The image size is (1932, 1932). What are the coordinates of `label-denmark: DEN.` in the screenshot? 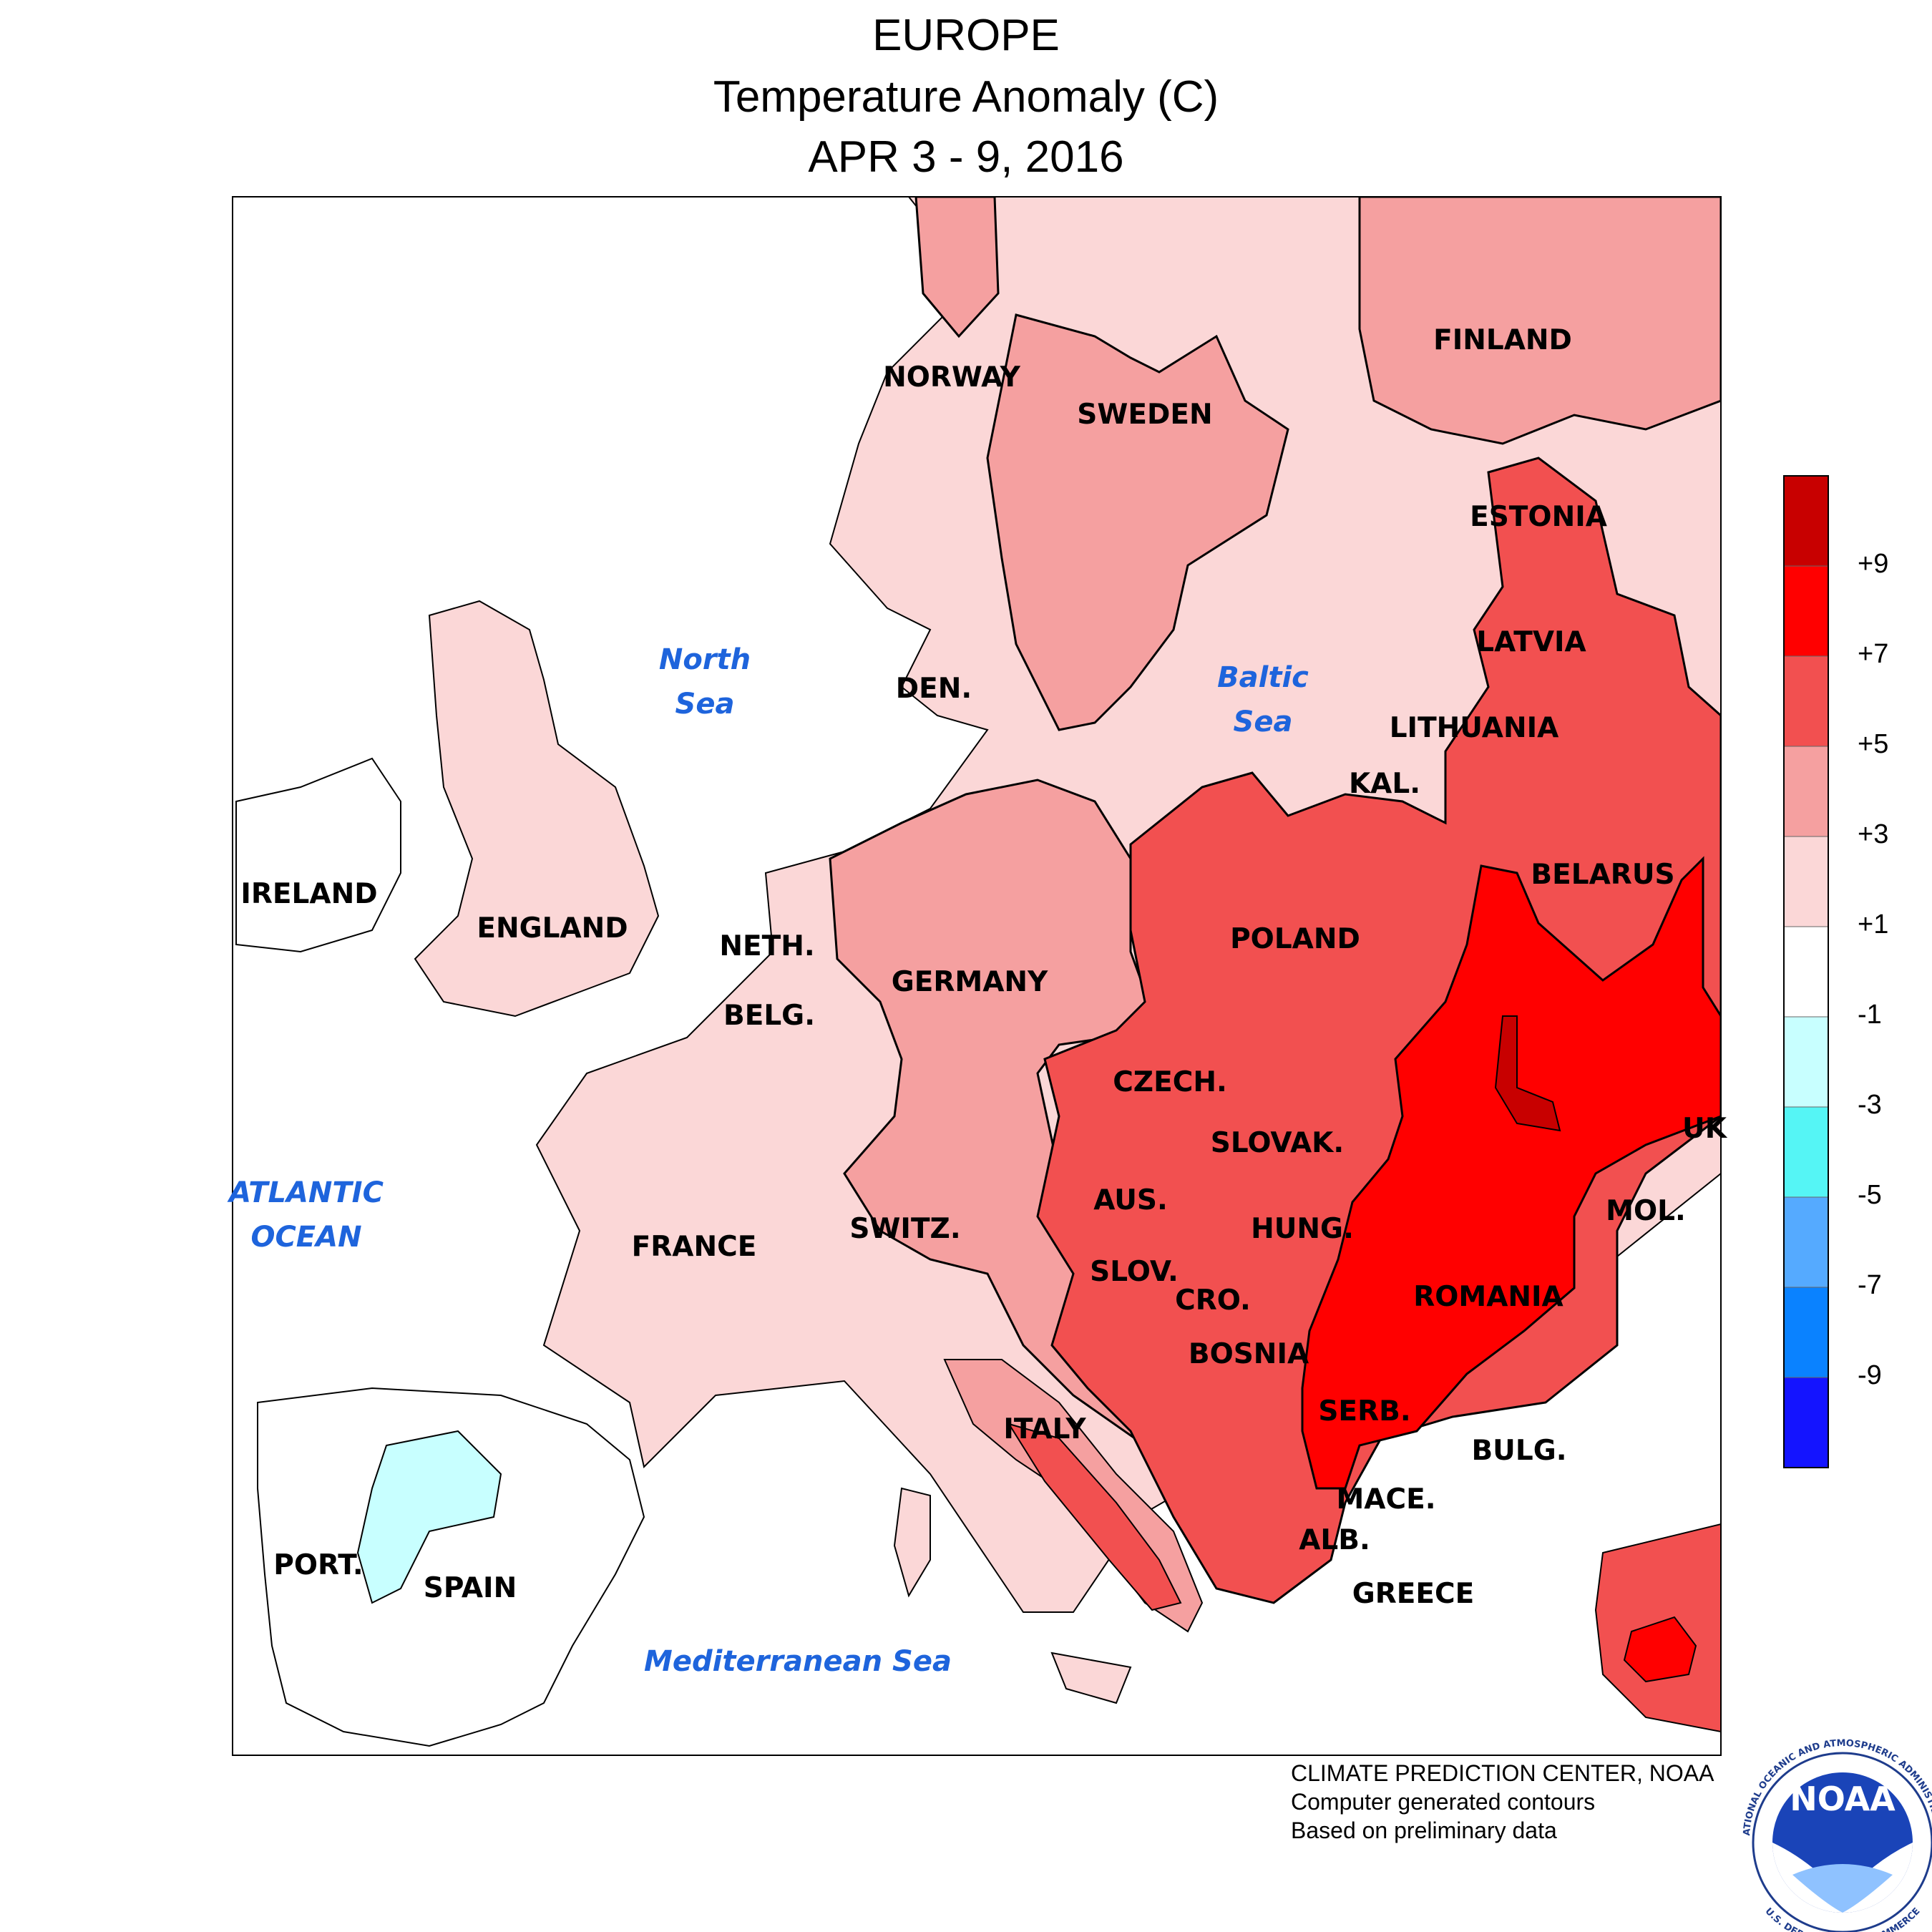 It's located at (934, 689).